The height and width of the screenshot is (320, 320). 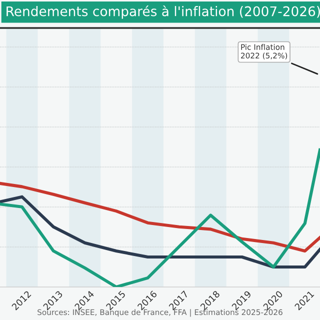 I want to click on chart-title: Rendements comparés à l'inflation (2007-2026), so click(x=163, y=12).